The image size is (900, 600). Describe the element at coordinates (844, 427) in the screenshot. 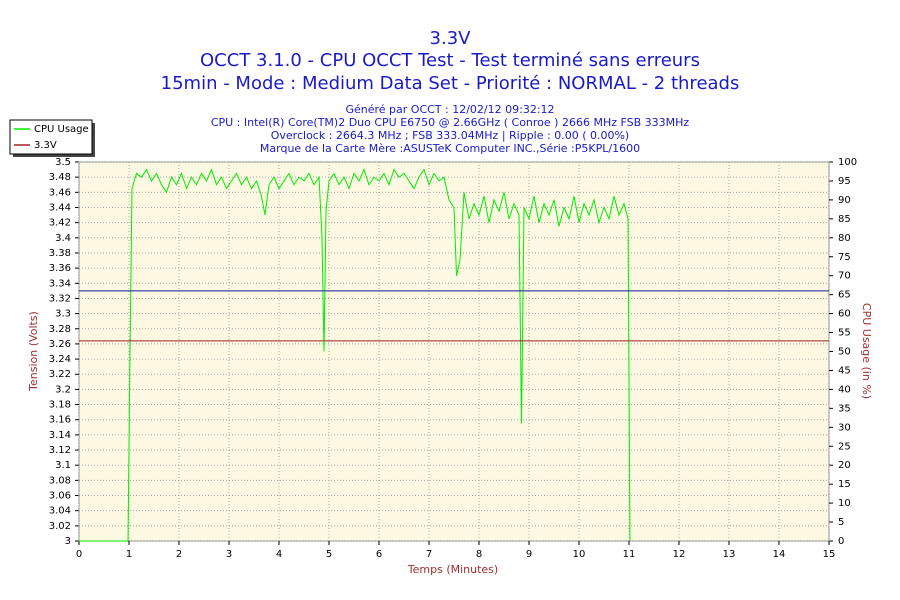

I see `y2-tick-label: 30` at that location.